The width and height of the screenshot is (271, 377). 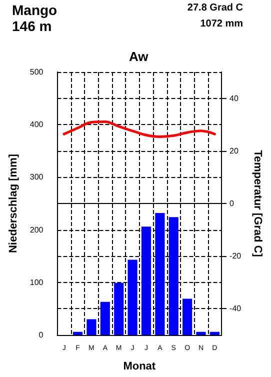 What do you see at coordinates (37, 229) in the screenshot?
I see `y-tick-label: 200` at bounding box center [37, 229].